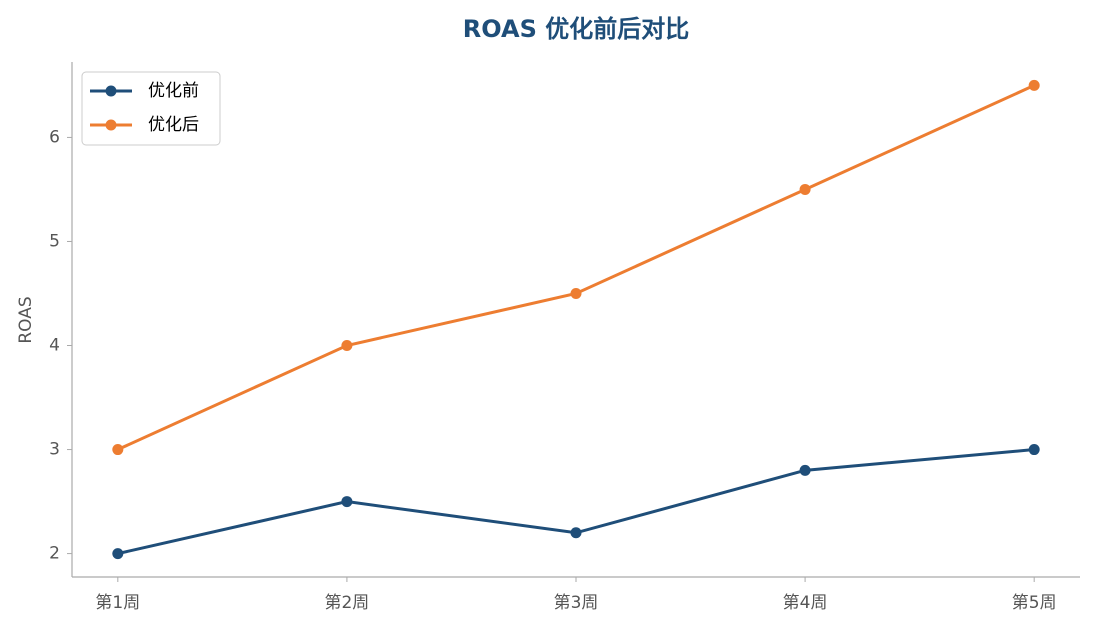 The image size is (1095, 630). What do you see at coordinates (1034, 603) in the screenshot?
I see `x-tick-label: 第5周` at bounding box center [1034, 603].